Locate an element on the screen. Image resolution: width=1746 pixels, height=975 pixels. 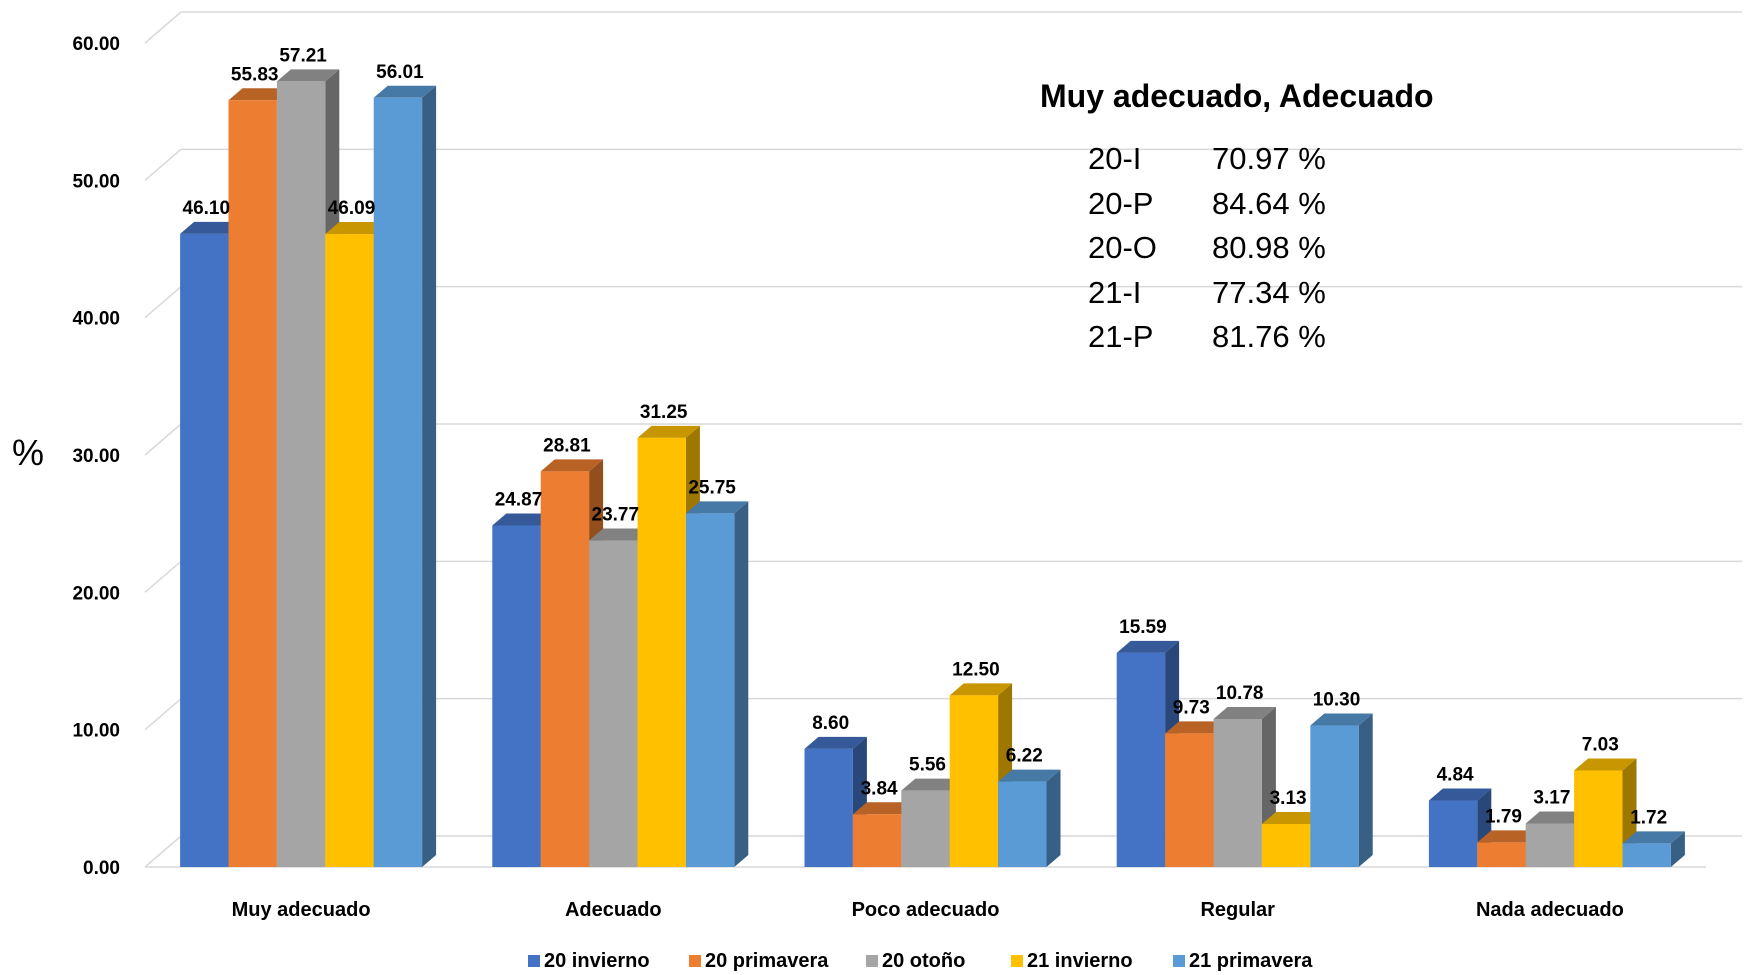
data-label: 56.01 is located at coordinates (400, 72).